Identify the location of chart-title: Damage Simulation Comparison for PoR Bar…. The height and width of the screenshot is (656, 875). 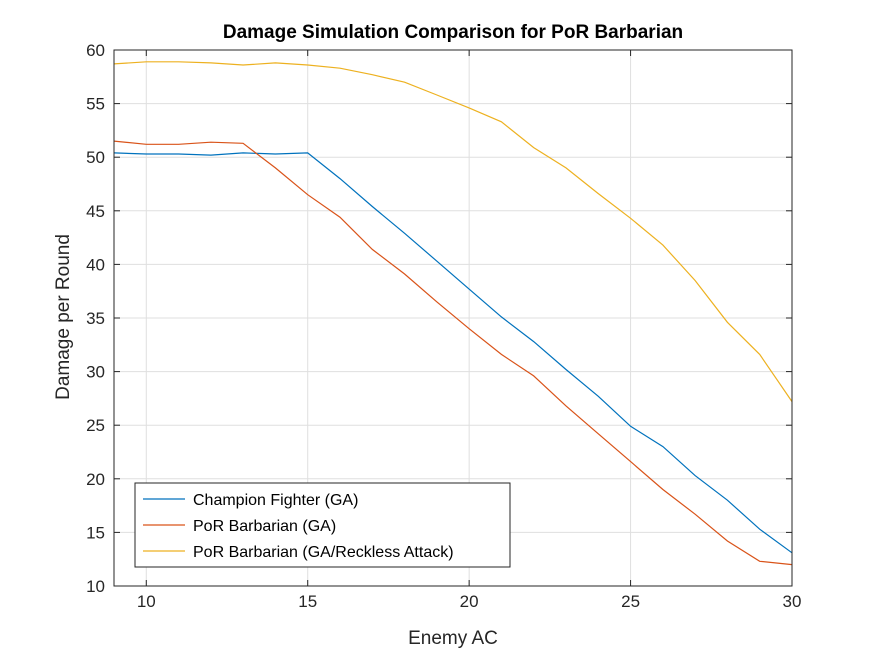
(453, 32).